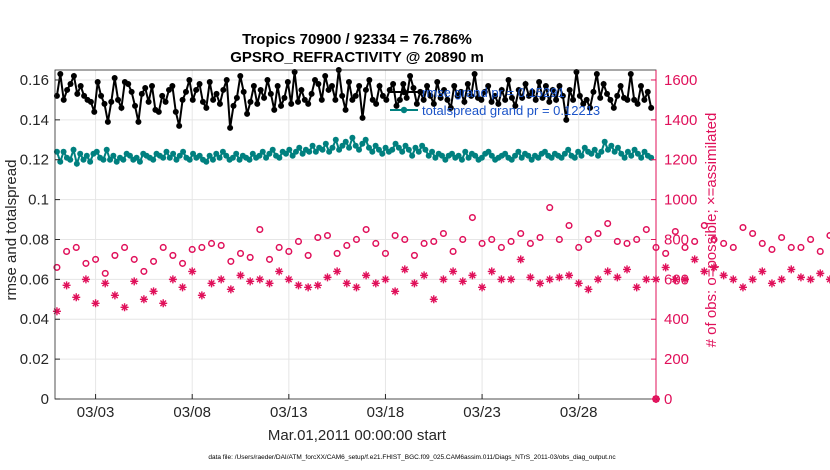 The width and height of the screenshot is (830, 470). I want to click on x-tick-label: 03/03, so click(96, 412).